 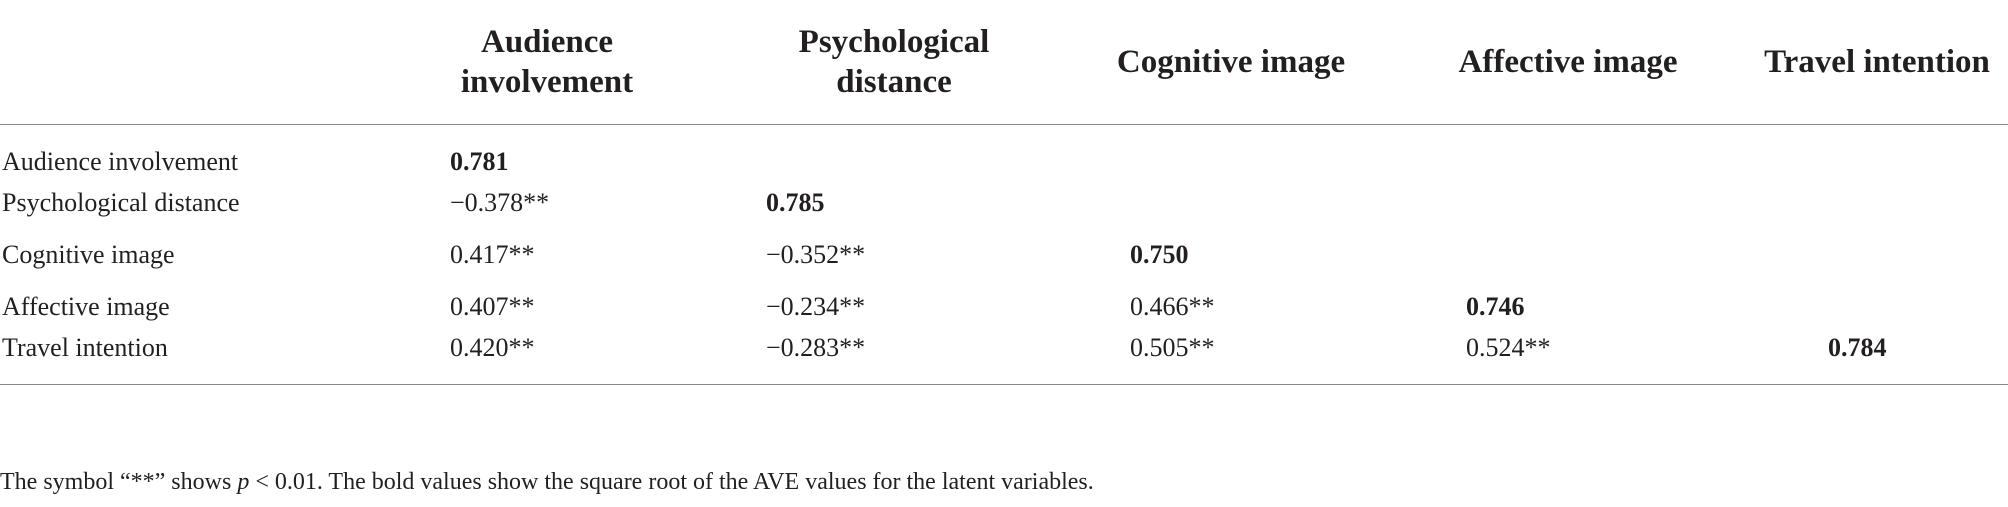 I want to click on header-line: involvement, so click(x=547, y=81).